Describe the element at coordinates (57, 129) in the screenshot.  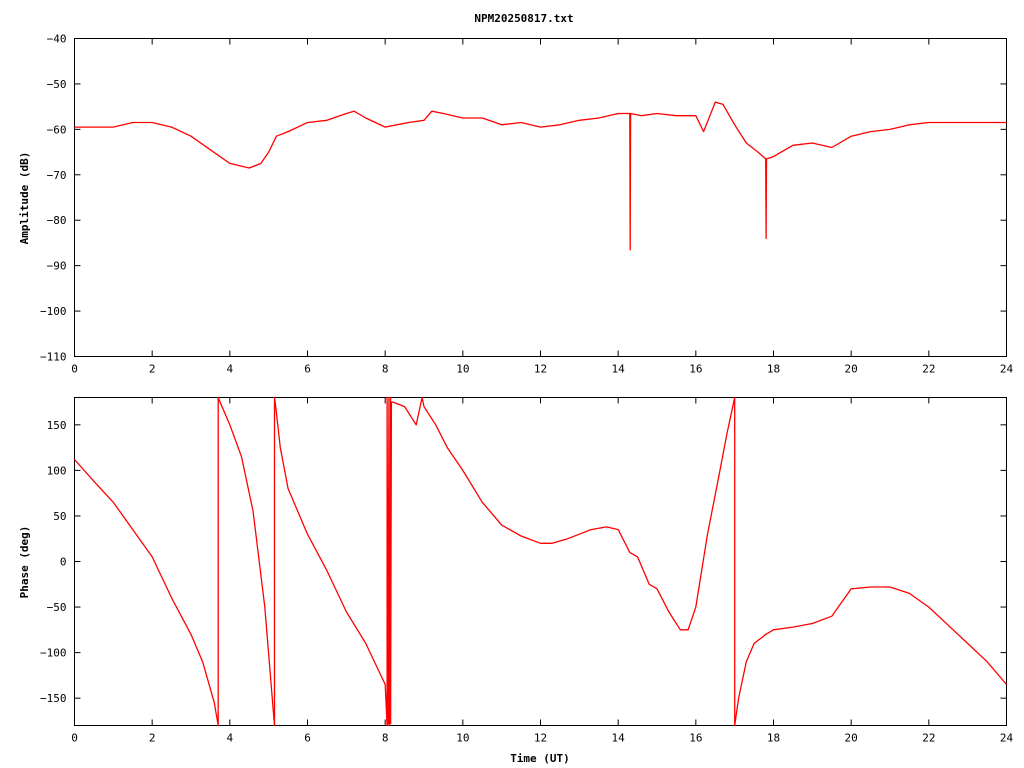
I see `amplitude-y-tick-label: −60` at that location.